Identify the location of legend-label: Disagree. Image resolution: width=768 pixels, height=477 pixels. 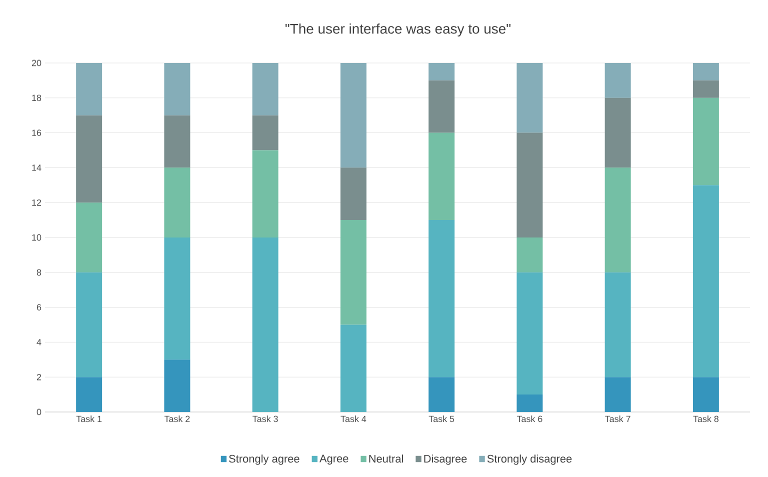
(445, 459).